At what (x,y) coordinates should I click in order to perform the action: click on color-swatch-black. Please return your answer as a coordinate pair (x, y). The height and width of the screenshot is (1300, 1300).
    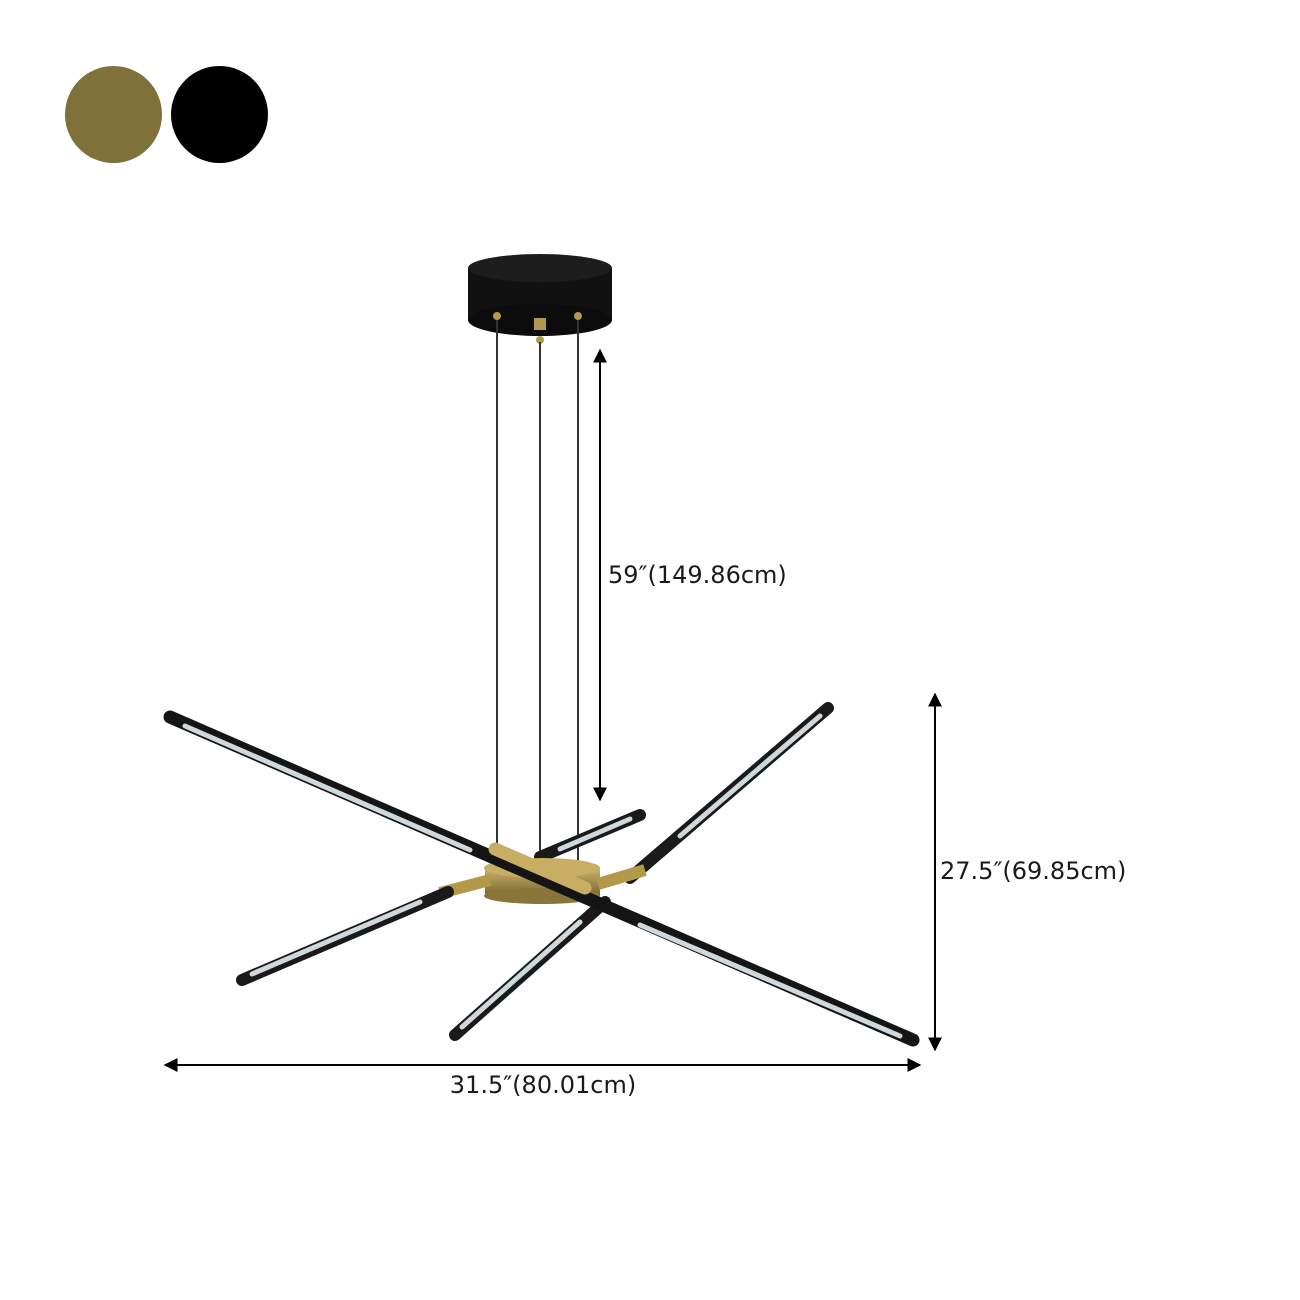
    Looking at the image, I should click on (219, 114).